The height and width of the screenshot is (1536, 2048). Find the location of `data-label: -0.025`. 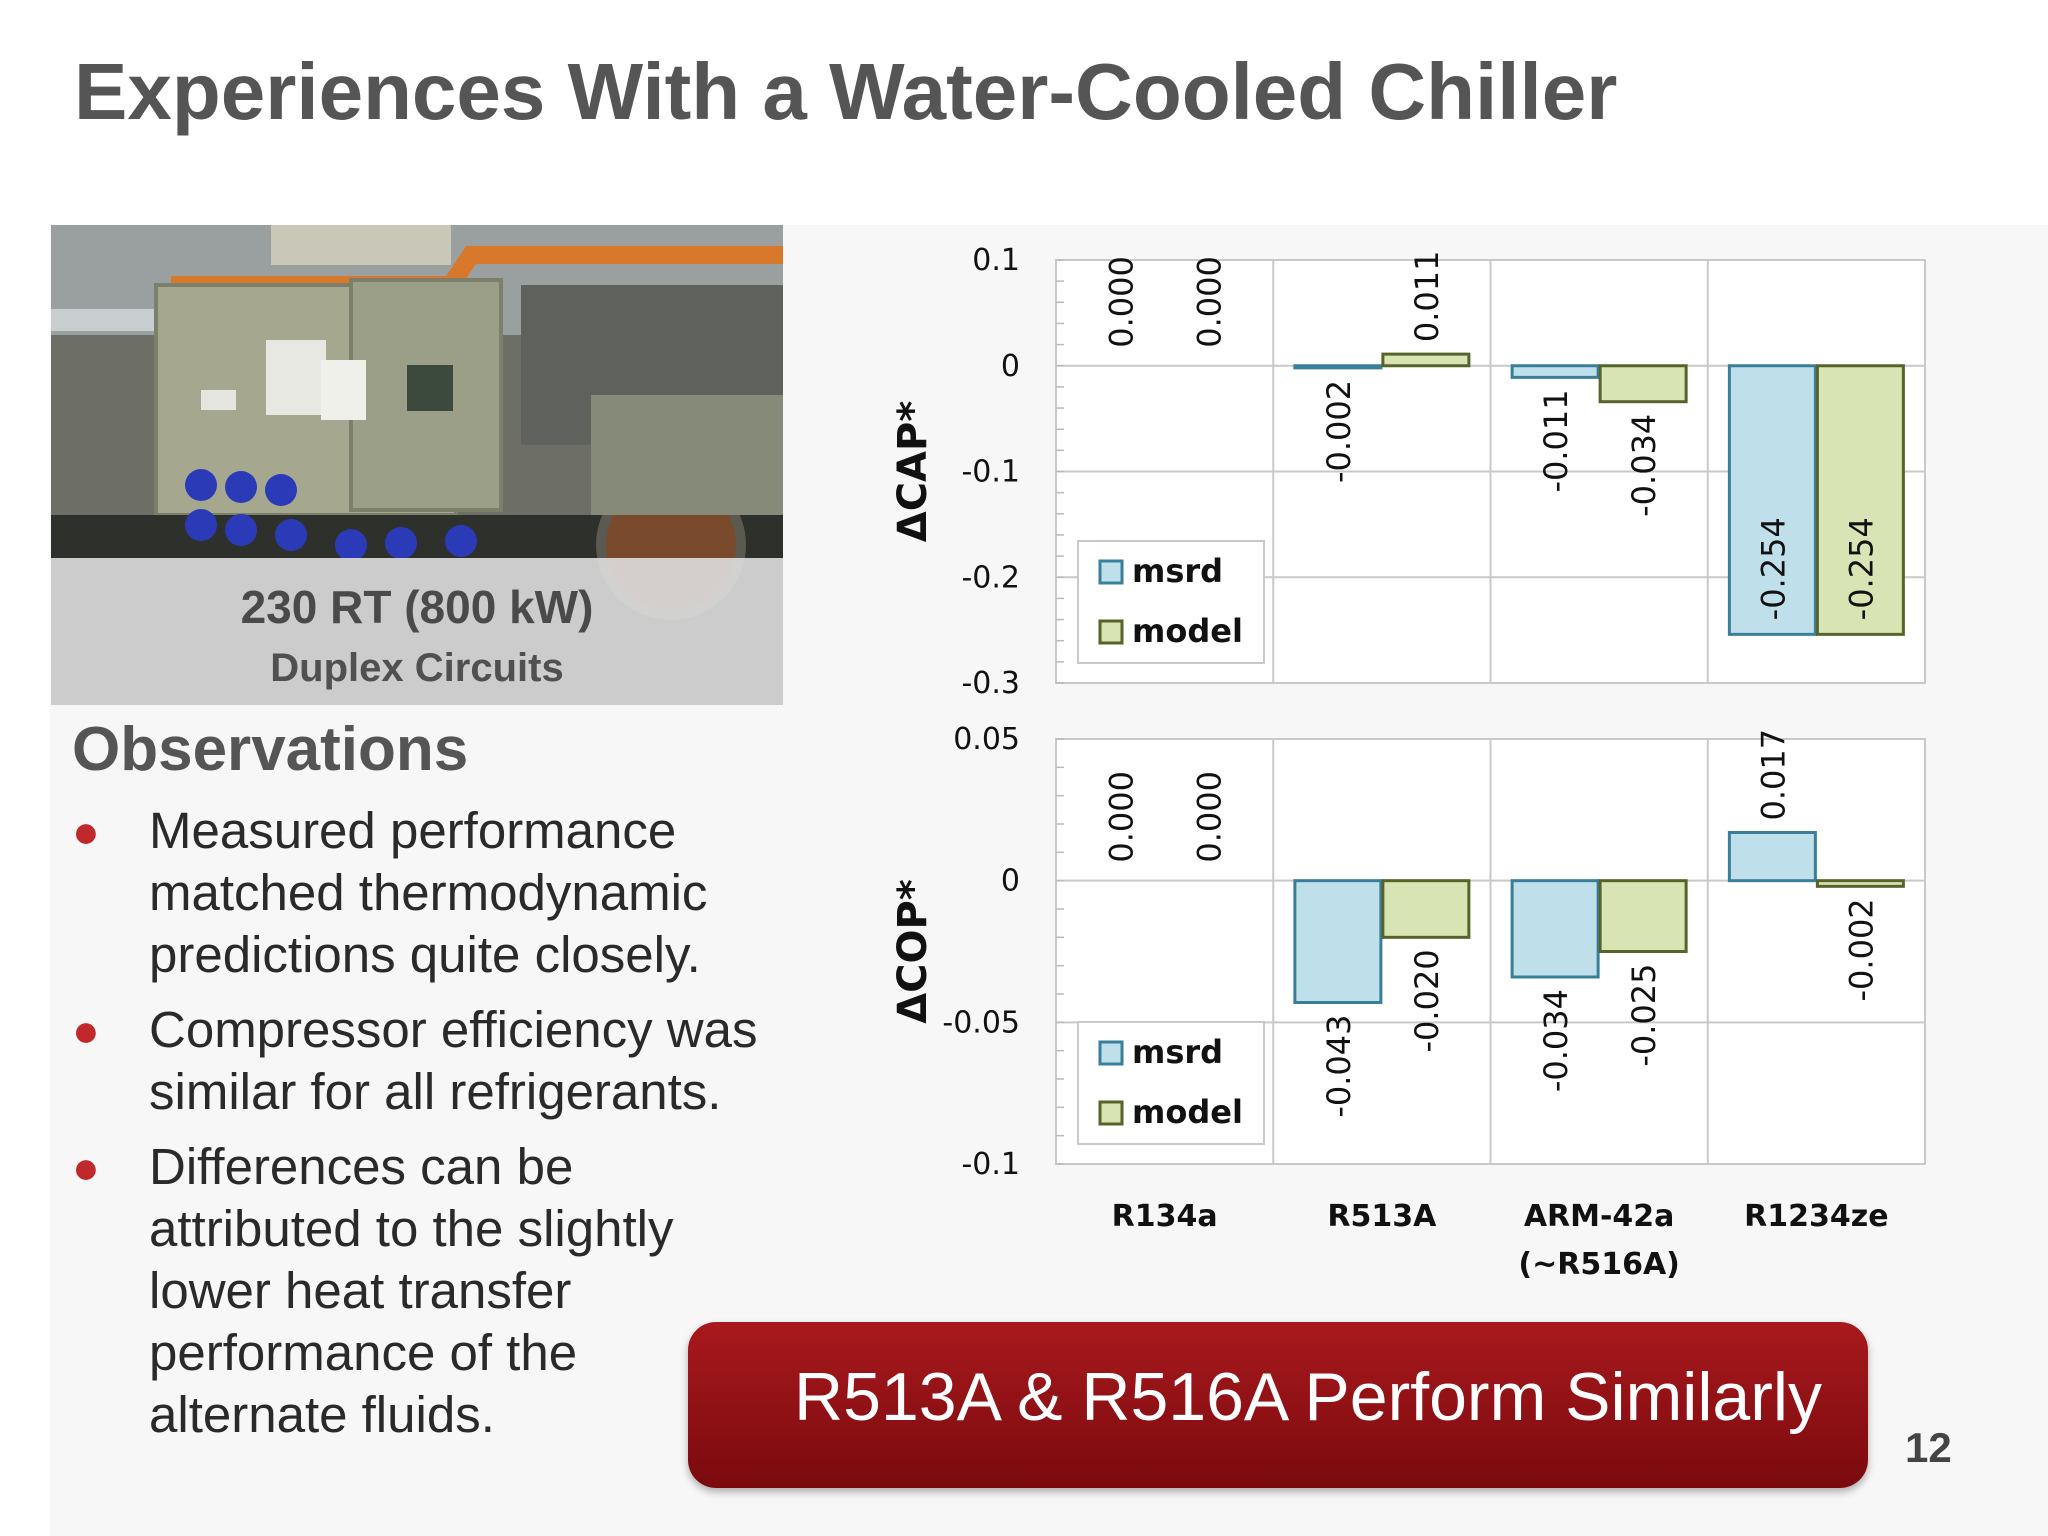

data-label: -0.025 is located at coordinates (1644, 1015).